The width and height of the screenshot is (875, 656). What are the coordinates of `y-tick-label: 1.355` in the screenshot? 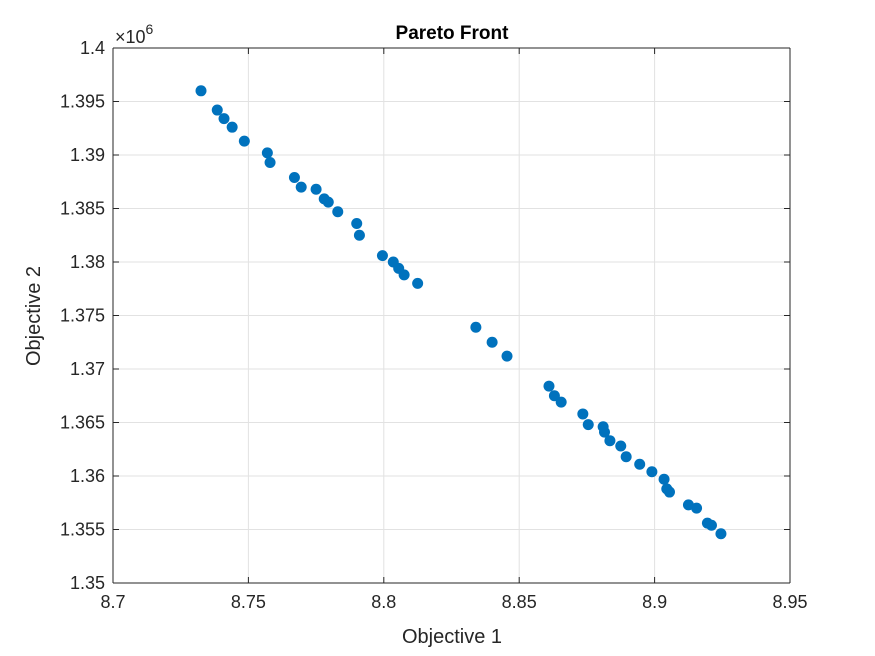 It's located at (82, 530).